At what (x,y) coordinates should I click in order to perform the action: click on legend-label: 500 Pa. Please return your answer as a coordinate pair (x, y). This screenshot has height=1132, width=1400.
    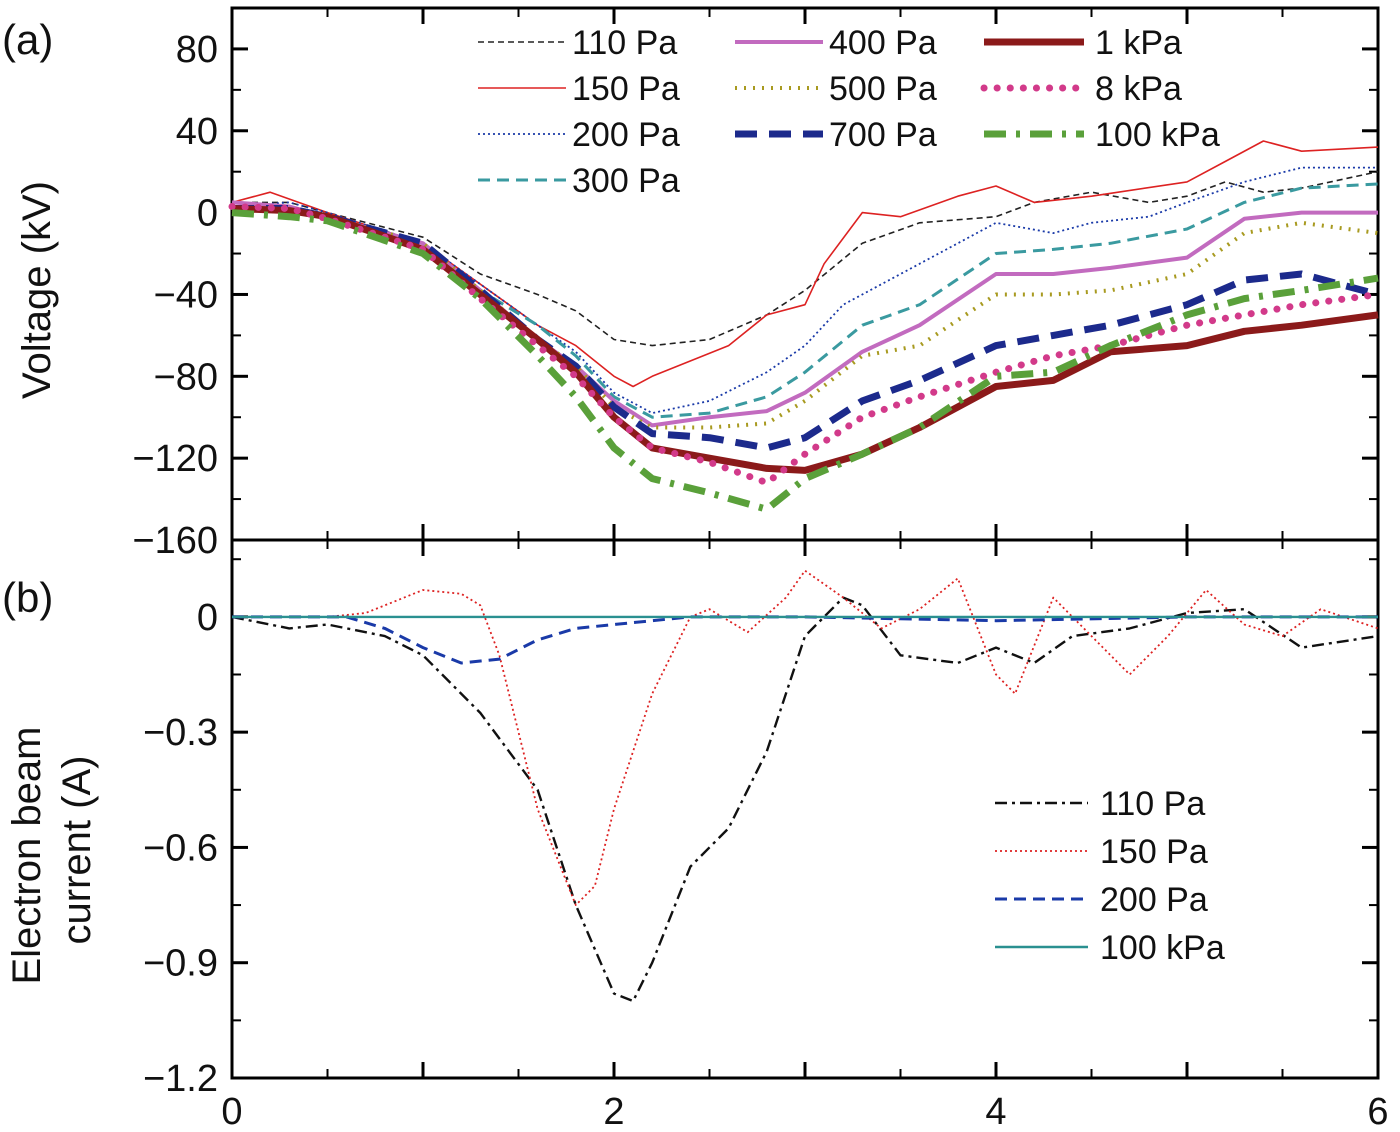
    Looking at the image, I should click on (883, 89).